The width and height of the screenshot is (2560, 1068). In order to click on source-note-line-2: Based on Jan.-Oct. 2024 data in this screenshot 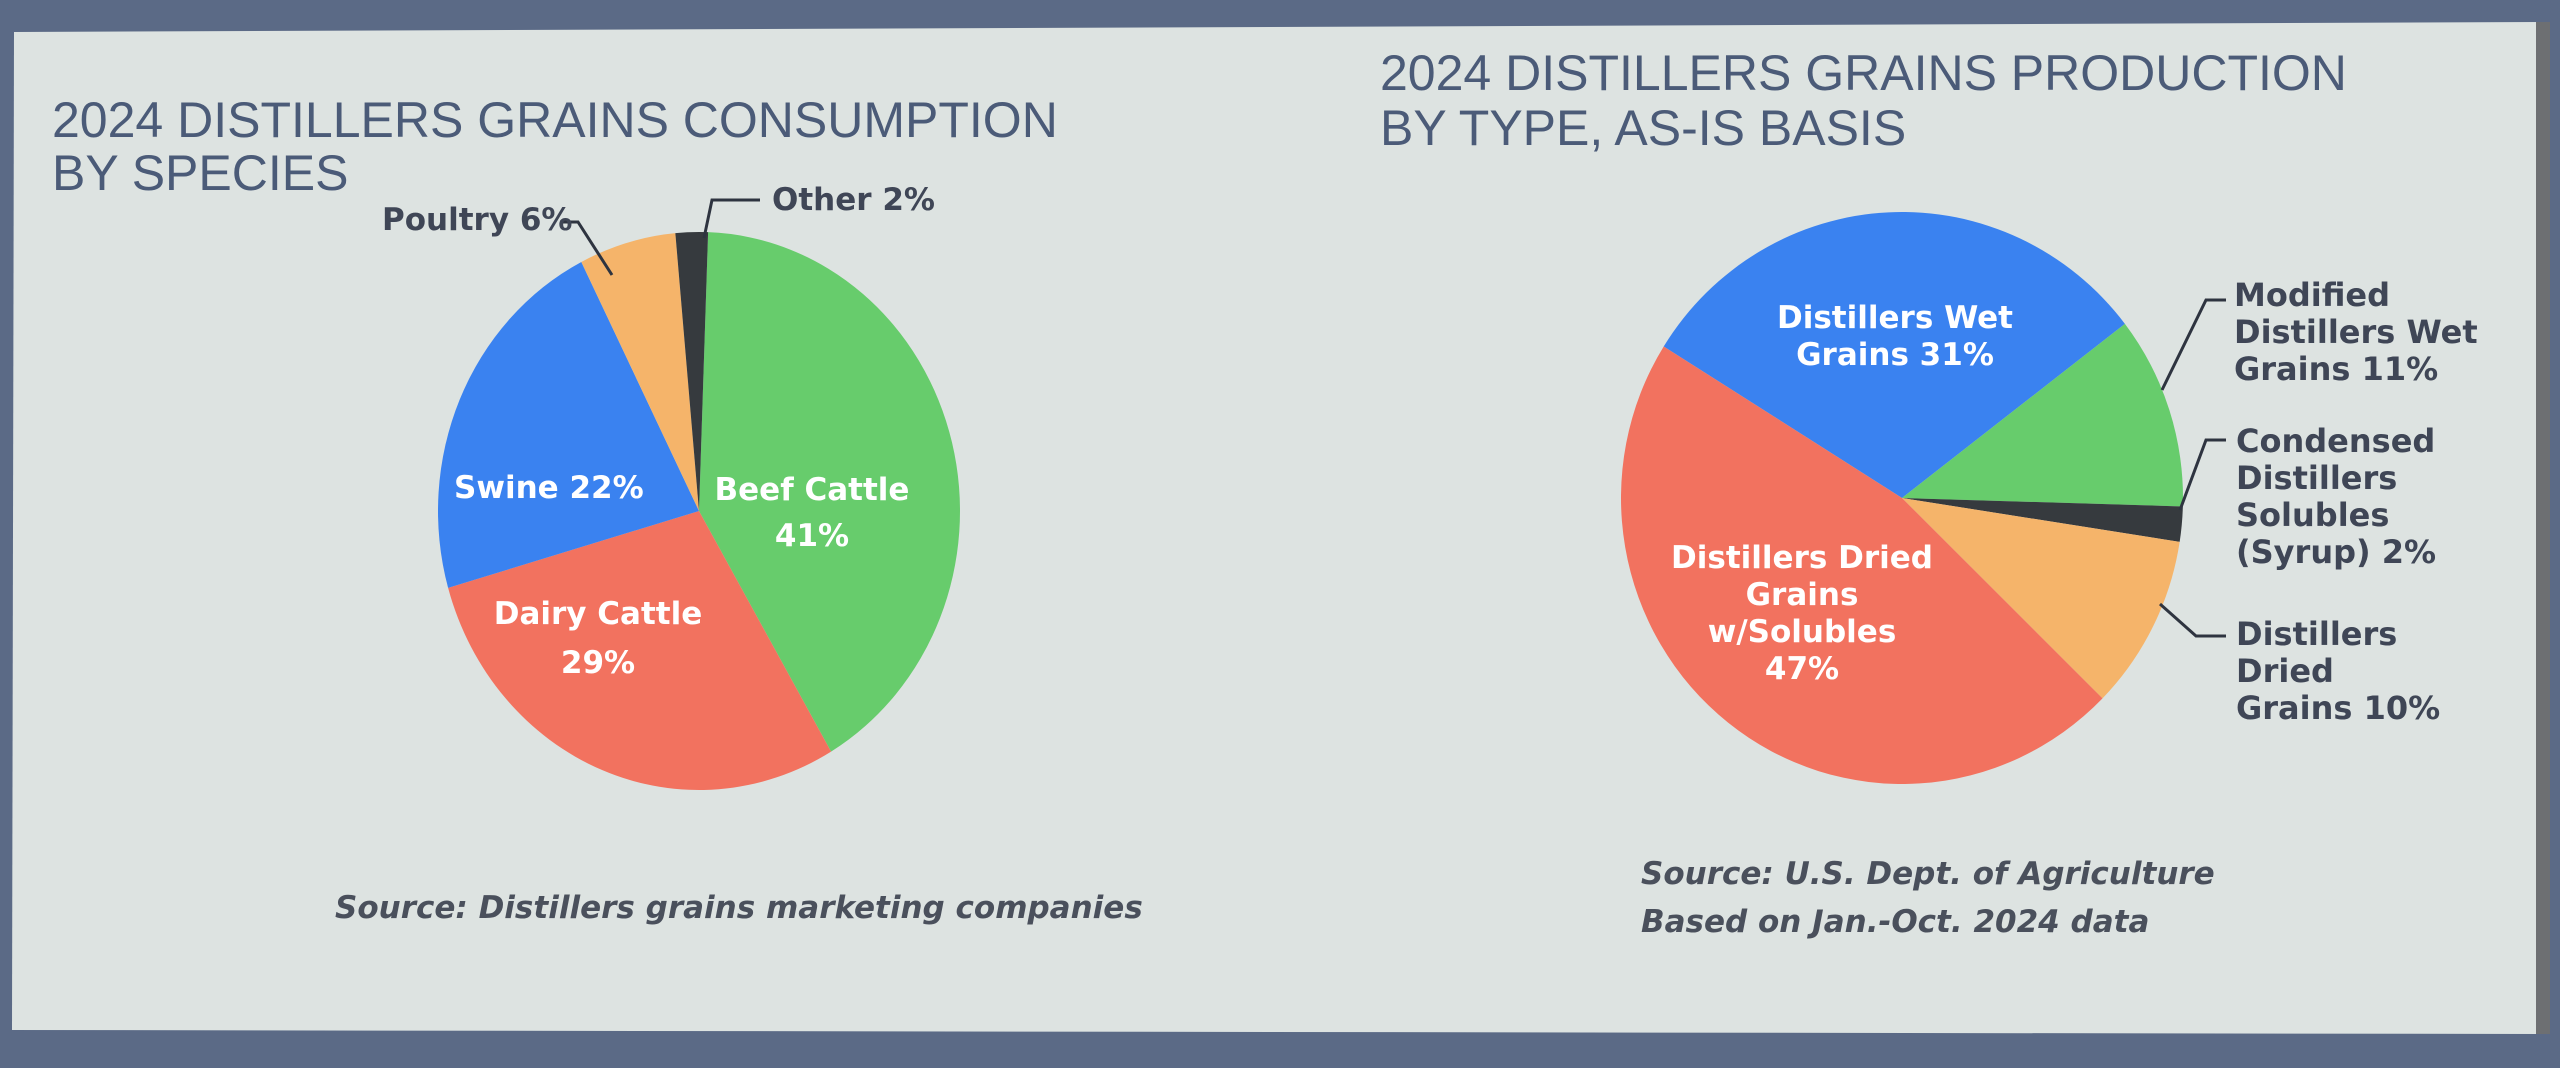, I will do `click(1895, 922)`.